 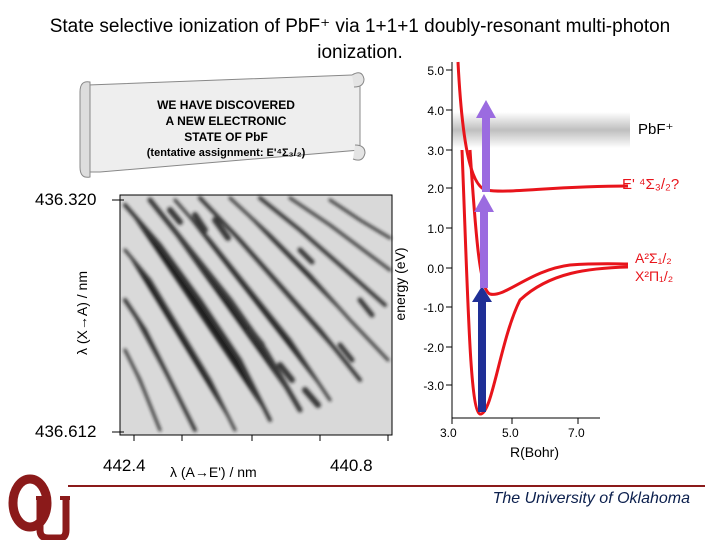 I want to click on title-line-2: ionization., so click(x=360, y=52).